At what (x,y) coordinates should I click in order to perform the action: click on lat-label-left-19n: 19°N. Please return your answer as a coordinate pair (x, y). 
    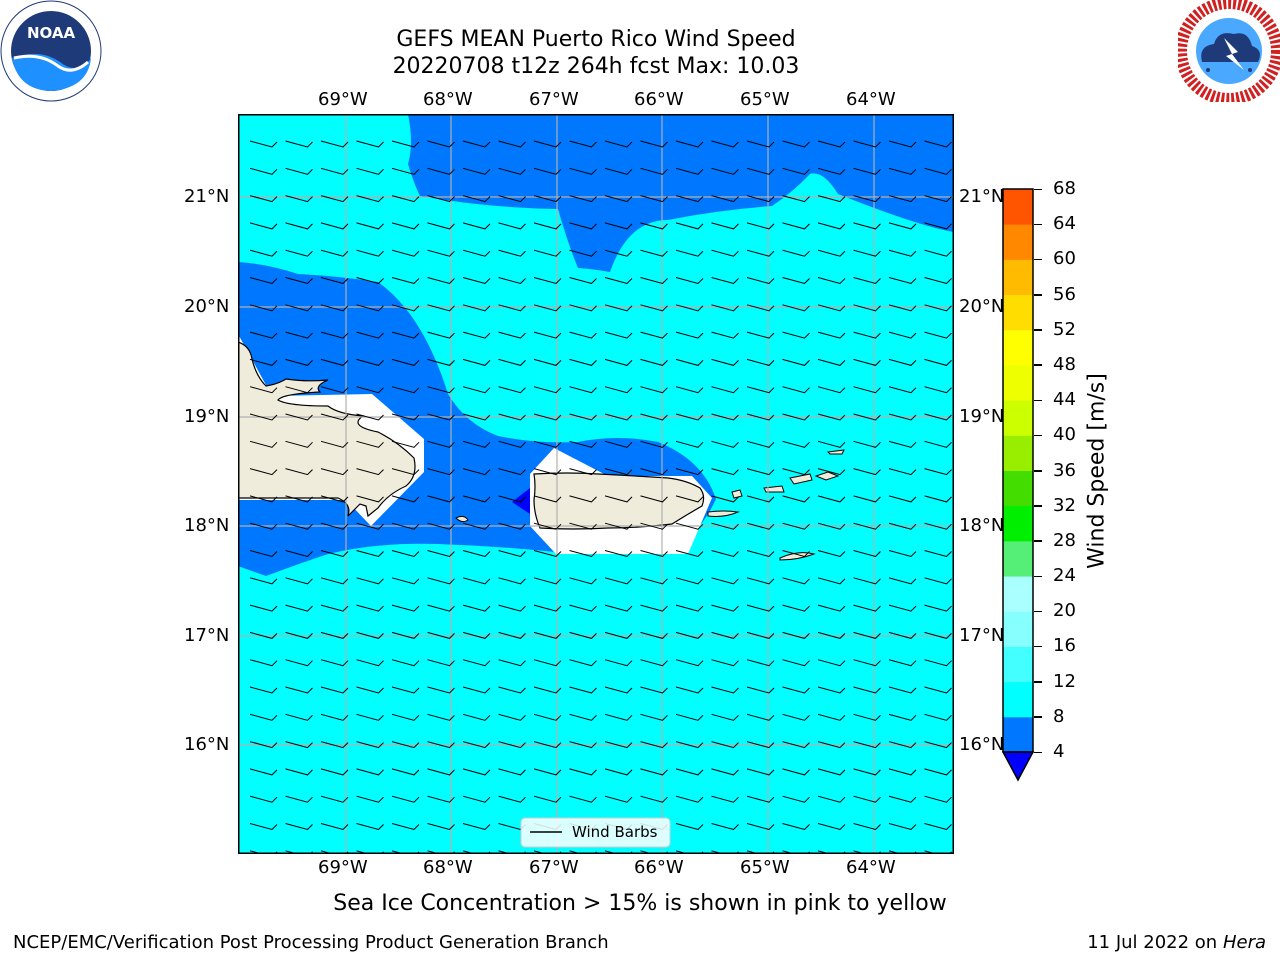
    Looking at the image, I should click on (207, 416).